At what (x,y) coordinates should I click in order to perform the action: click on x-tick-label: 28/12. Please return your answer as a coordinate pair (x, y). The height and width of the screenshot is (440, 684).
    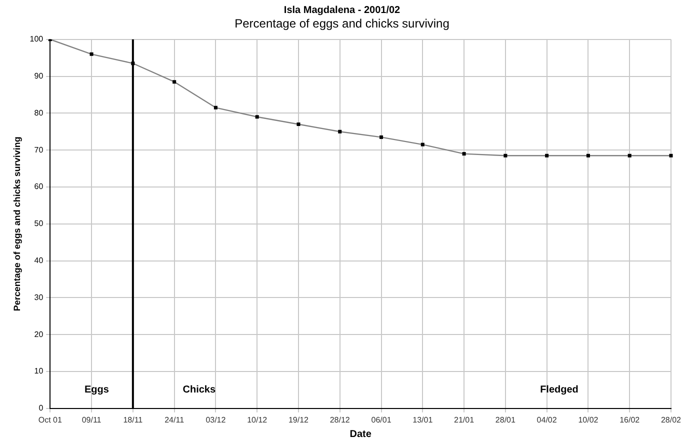
    Looking at the image, I should click on (340, 419).